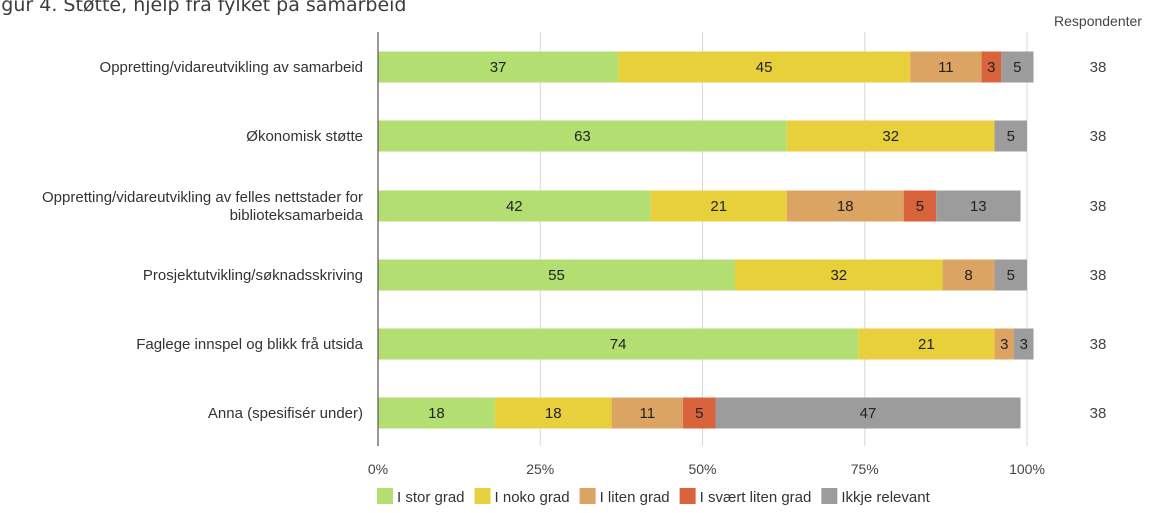 Image resolution: width=1150 pixels, height=513 pixels. I want to click on data-label: 45, so click(764, 67).